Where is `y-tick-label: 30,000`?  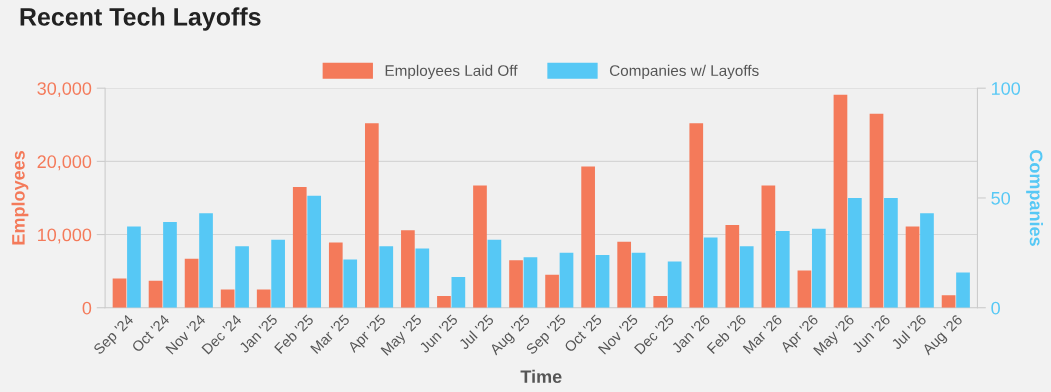 y-tick-label: 30,000 is located at coordinates (64, 90).